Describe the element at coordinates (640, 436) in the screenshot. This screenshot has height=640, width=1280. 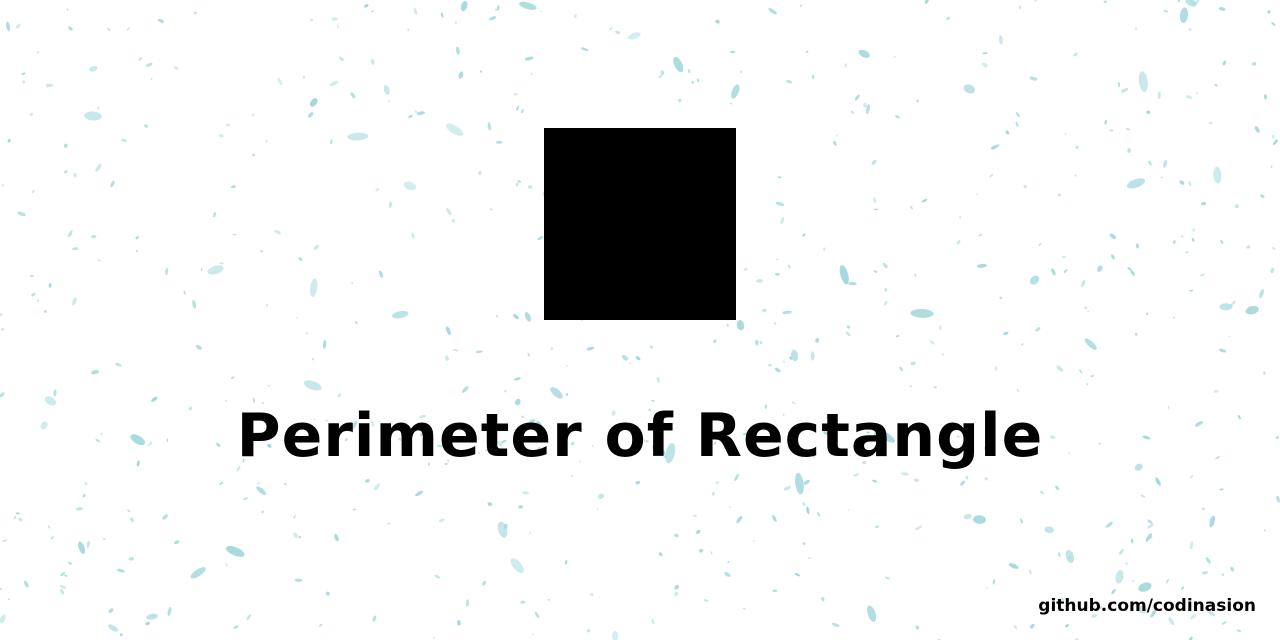
I see `page-title: Perimeter of Rectangle` at that location.